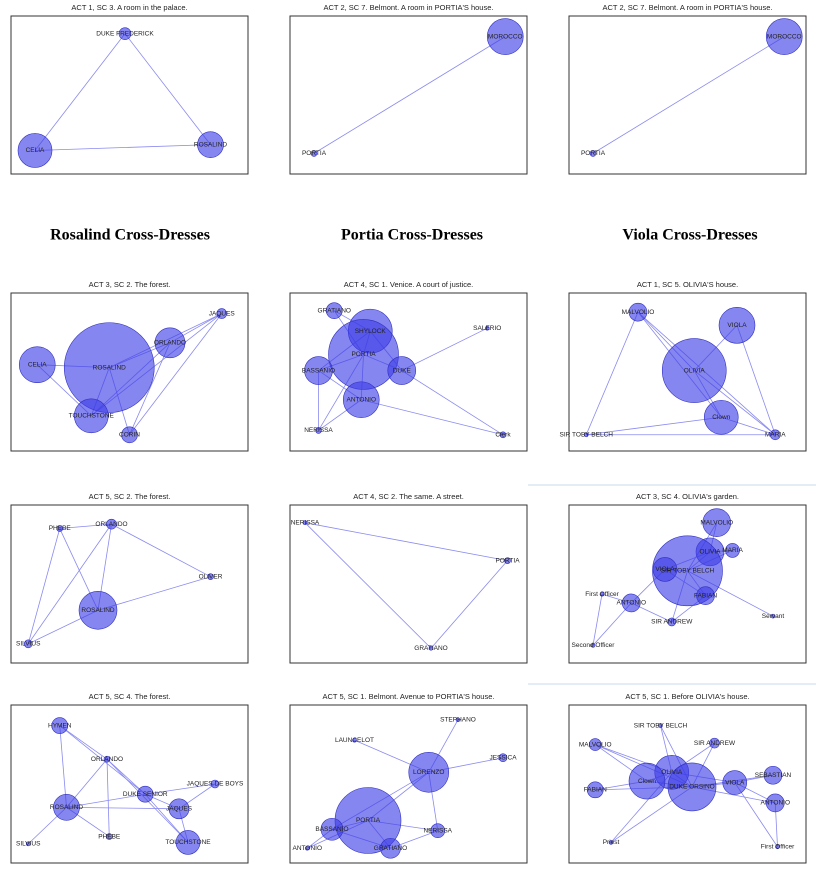 This screenshot has height=871, width=816. I want to click on panel-title: ACT 4, SC 2. The same. A street., so click(408, 496).